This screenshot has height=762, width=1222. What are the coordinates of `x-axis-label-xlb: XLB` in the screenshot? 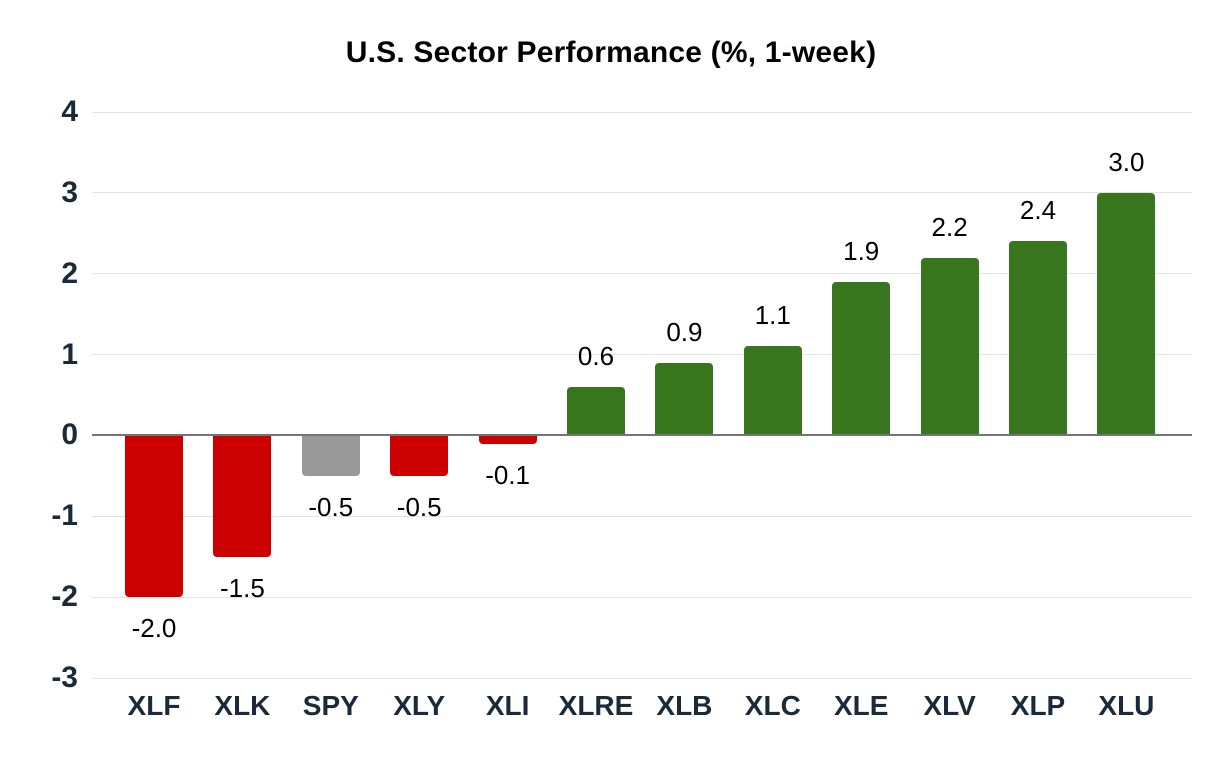 It's located at (684, 705).